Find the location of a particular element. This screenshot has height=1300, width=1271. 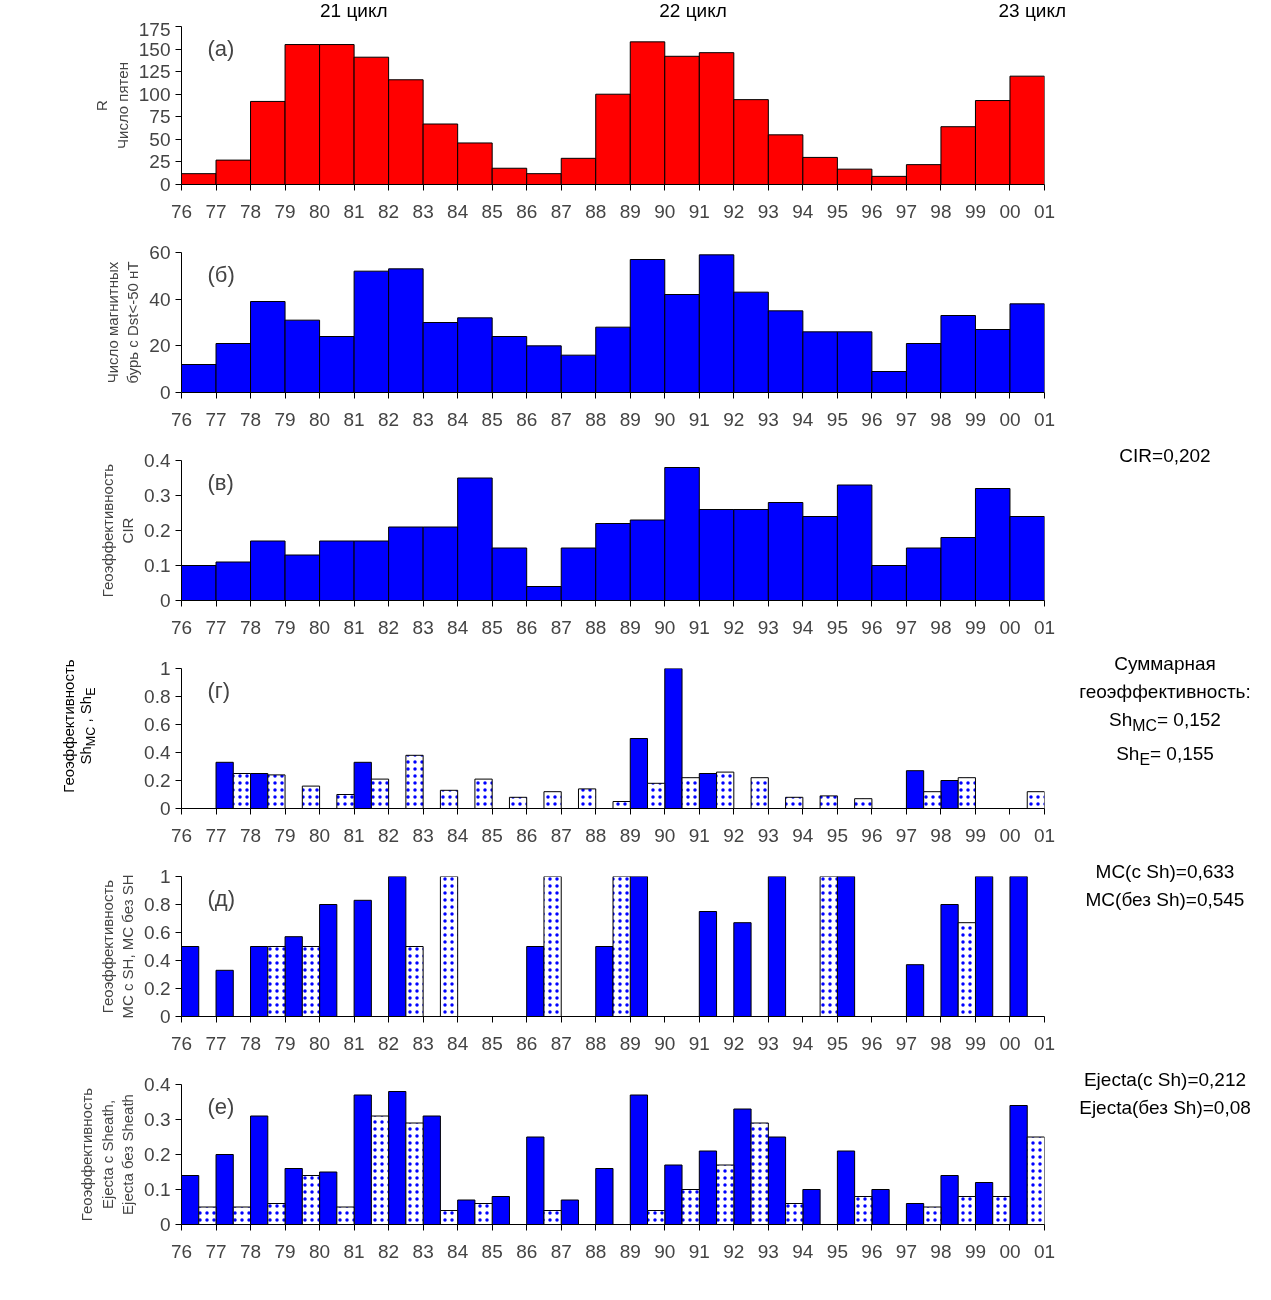

text: Sh$_{MC}$= 0,152 is located at coordinates (1165, 721).